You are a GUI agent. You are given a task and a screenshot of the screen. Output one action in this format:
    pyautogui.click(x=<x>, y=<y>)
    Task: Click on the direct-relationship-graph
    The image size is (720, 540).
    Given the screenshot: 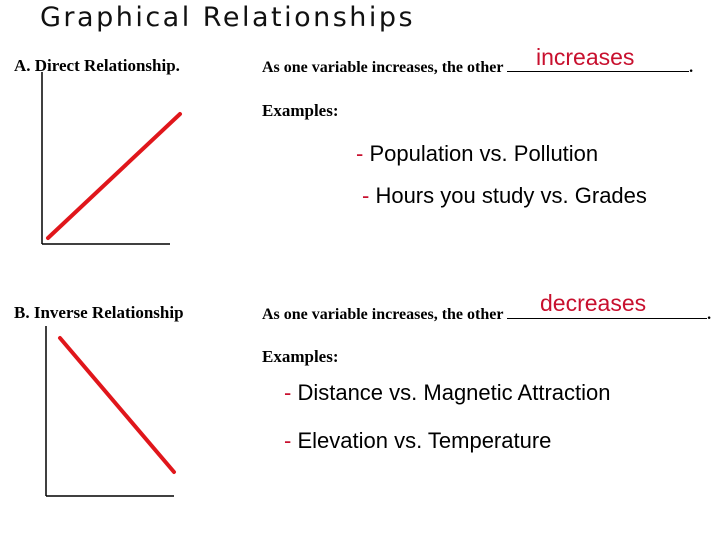 What is the action you would take?
    pyautogui.click(x=111, y=158)
    